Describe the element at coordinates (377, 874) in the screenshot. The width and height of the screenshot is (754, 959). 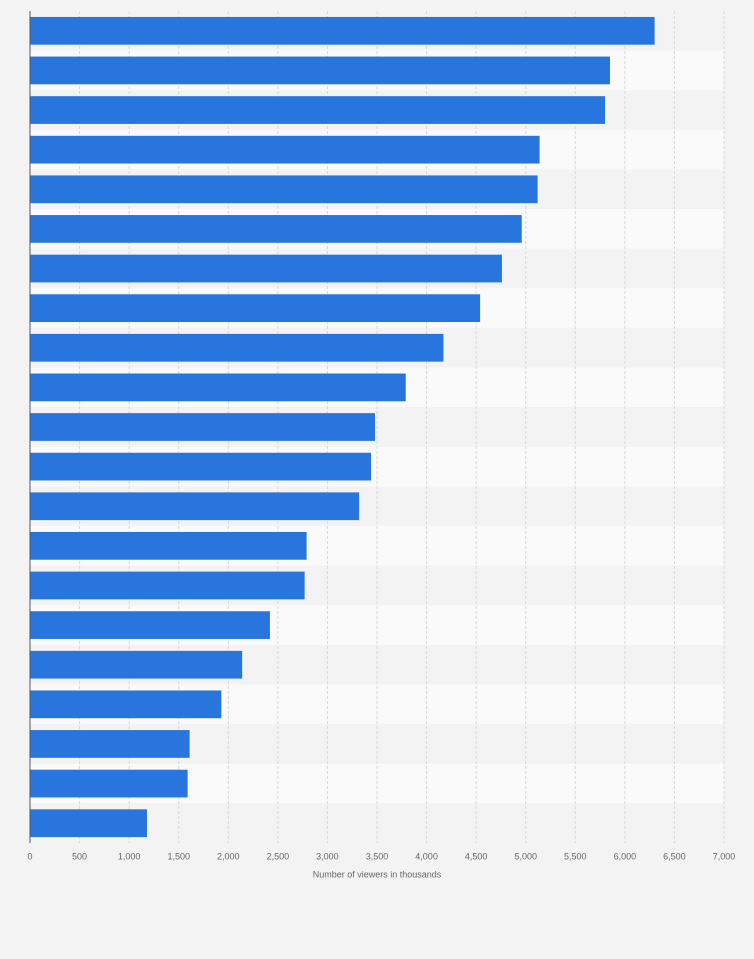
I see `x-axis-title: Number of viewers in thousands` at that location.